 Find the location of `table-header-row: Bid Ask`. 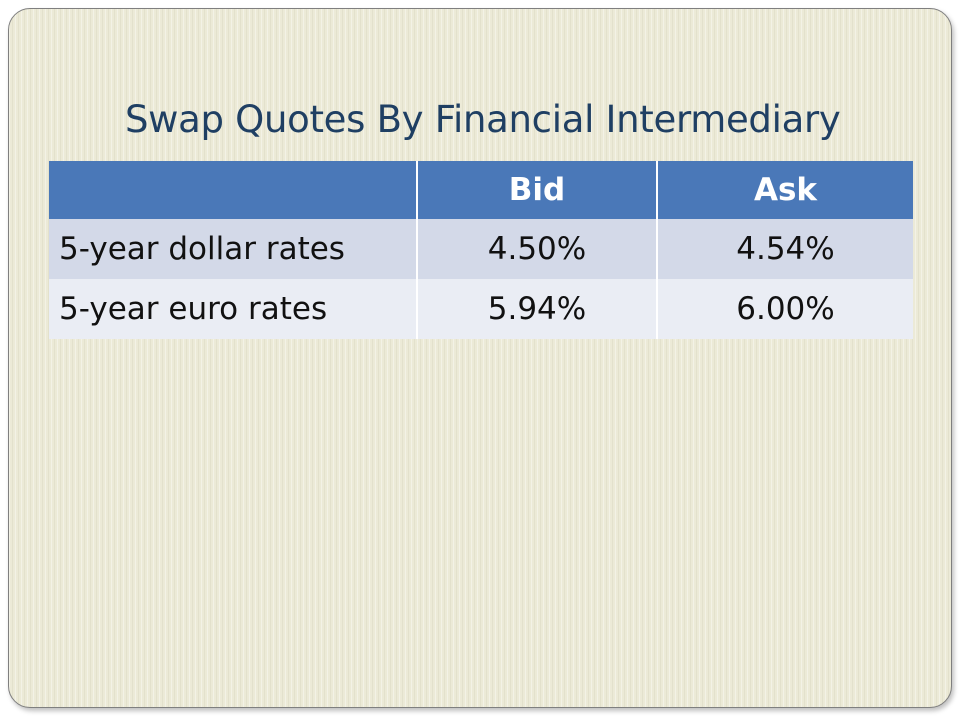

table-header-row: Bid Ask is located at coordinates (481, 190).